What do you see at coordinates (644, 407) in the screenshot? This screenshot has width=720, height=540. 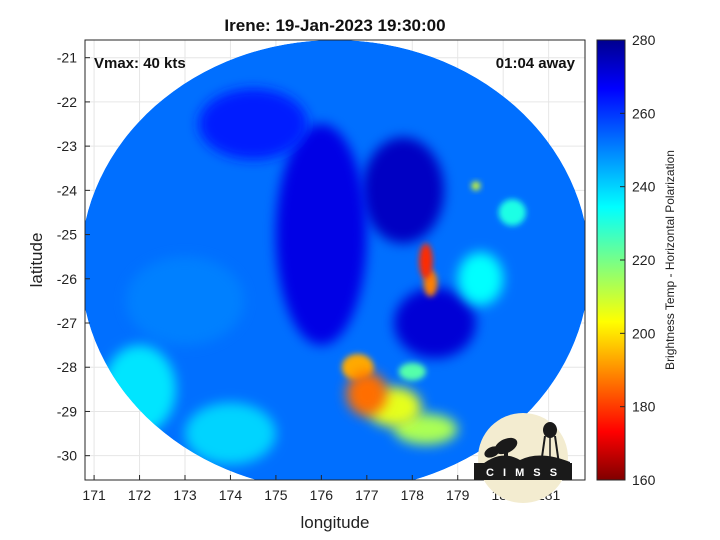 I see `colorbar-tick-label: 180` at bounding box center [644, 407].